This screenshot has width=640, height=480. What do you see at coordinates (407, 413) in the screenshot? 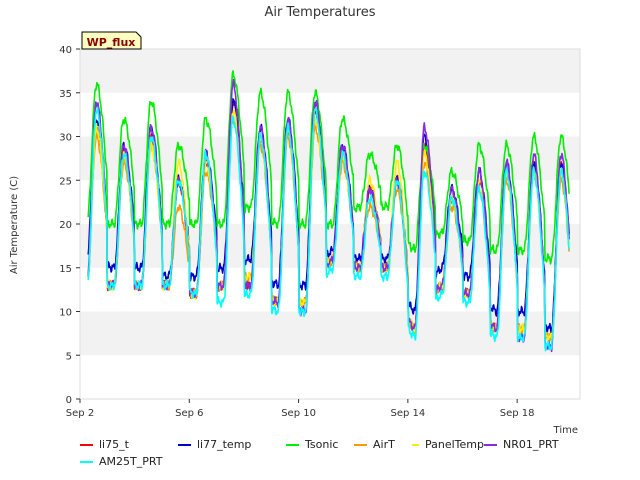
I see `x-tick-label: Sep 14` at bounding box center [407, 413].